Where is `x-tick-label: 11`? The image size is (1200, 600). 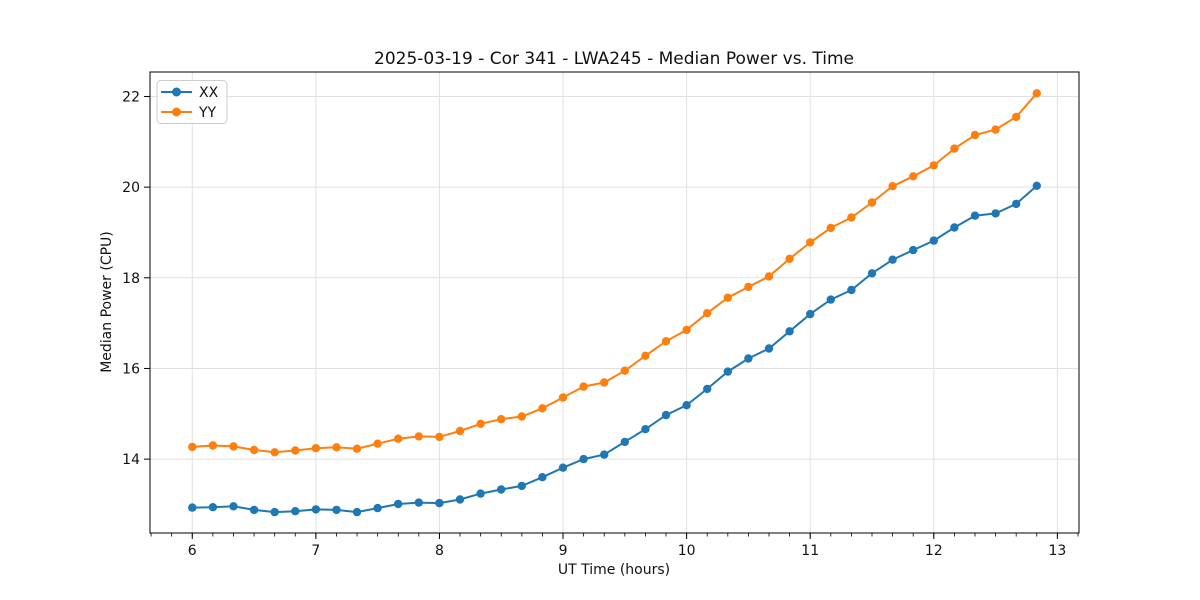 x-tick-label: 11 is located at coordinates (810, 551).